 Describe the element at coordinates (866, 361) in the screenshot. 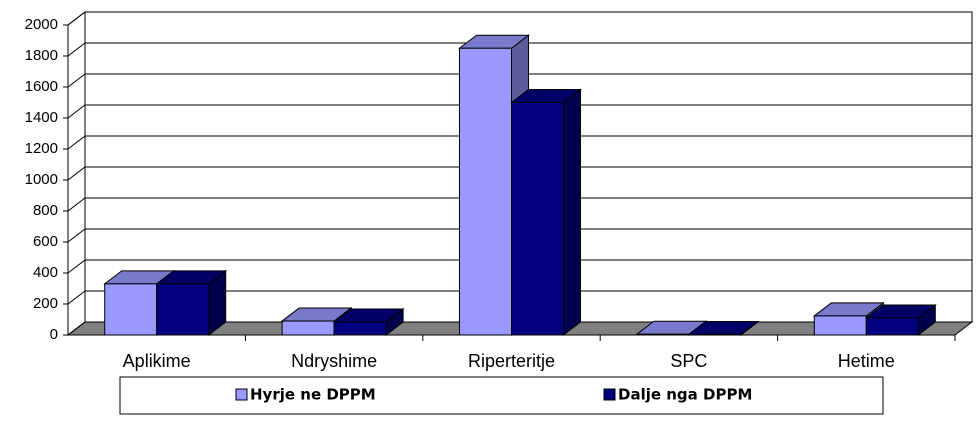

I see `x-tick-label: Hetime` at that location.